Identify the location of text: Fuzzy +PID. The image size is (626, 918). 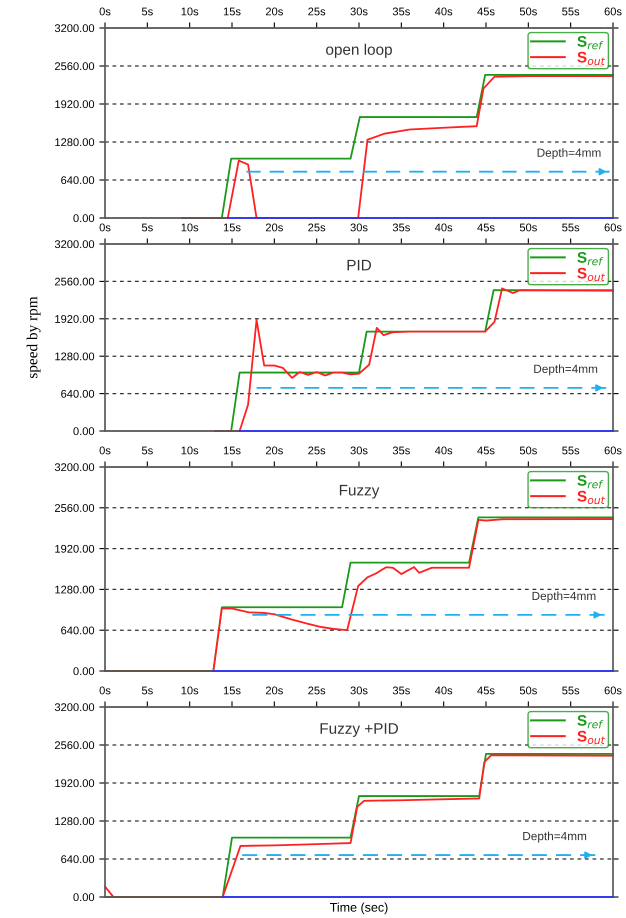
(359, 730).